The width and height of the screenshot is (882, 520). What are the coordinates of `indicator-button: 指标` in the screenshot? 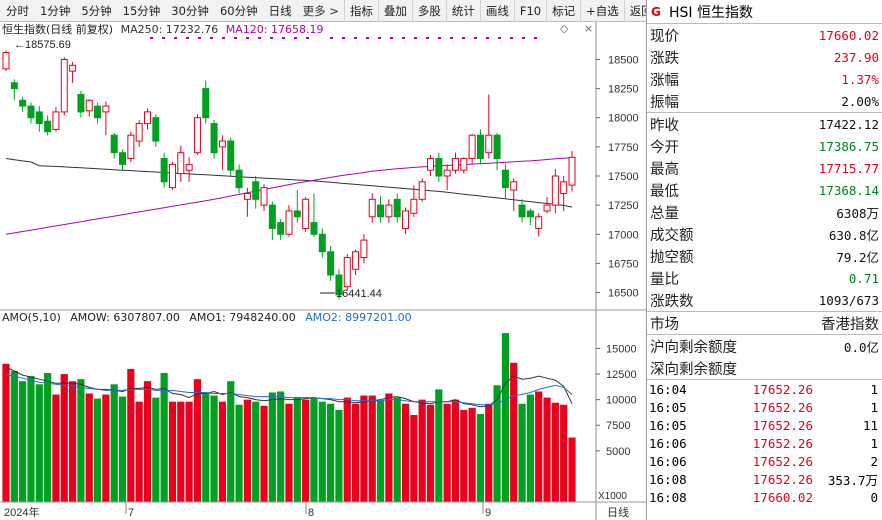 It's located at (360, 11).